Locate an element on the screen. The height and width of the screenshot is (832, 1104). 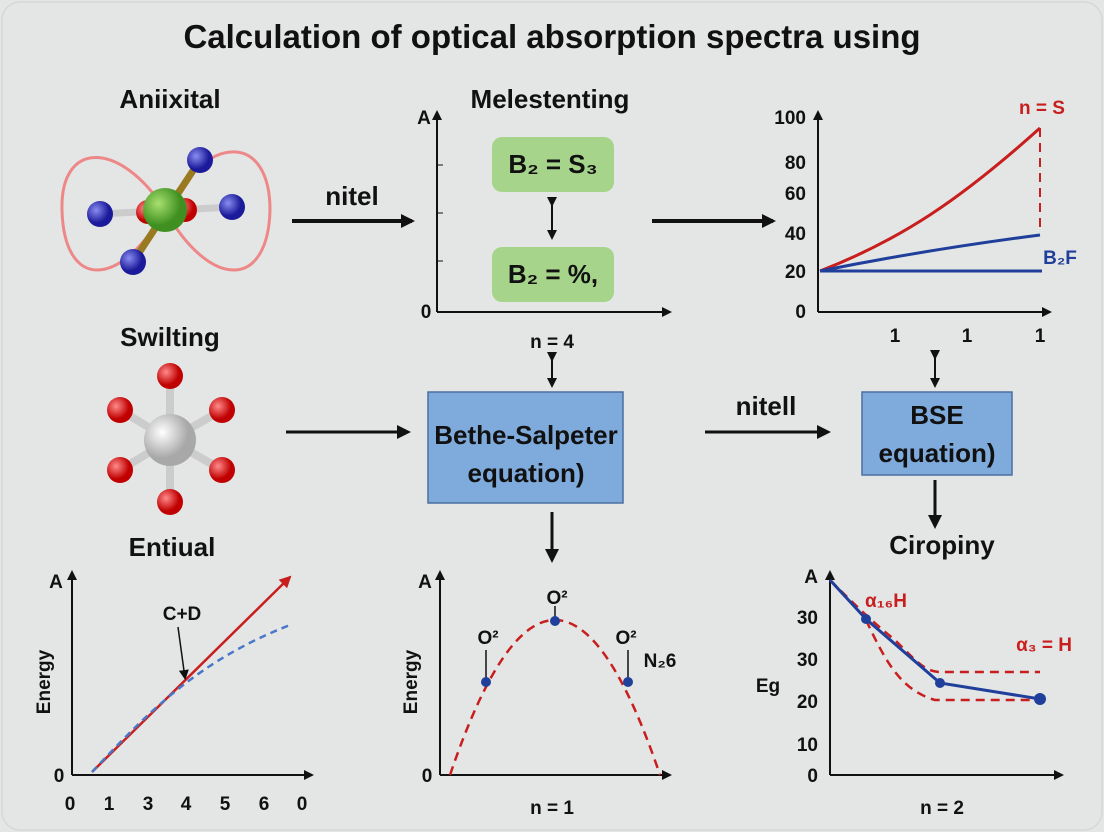
bottom-left-x-tick: 5 is located at coordinates (225, 804).